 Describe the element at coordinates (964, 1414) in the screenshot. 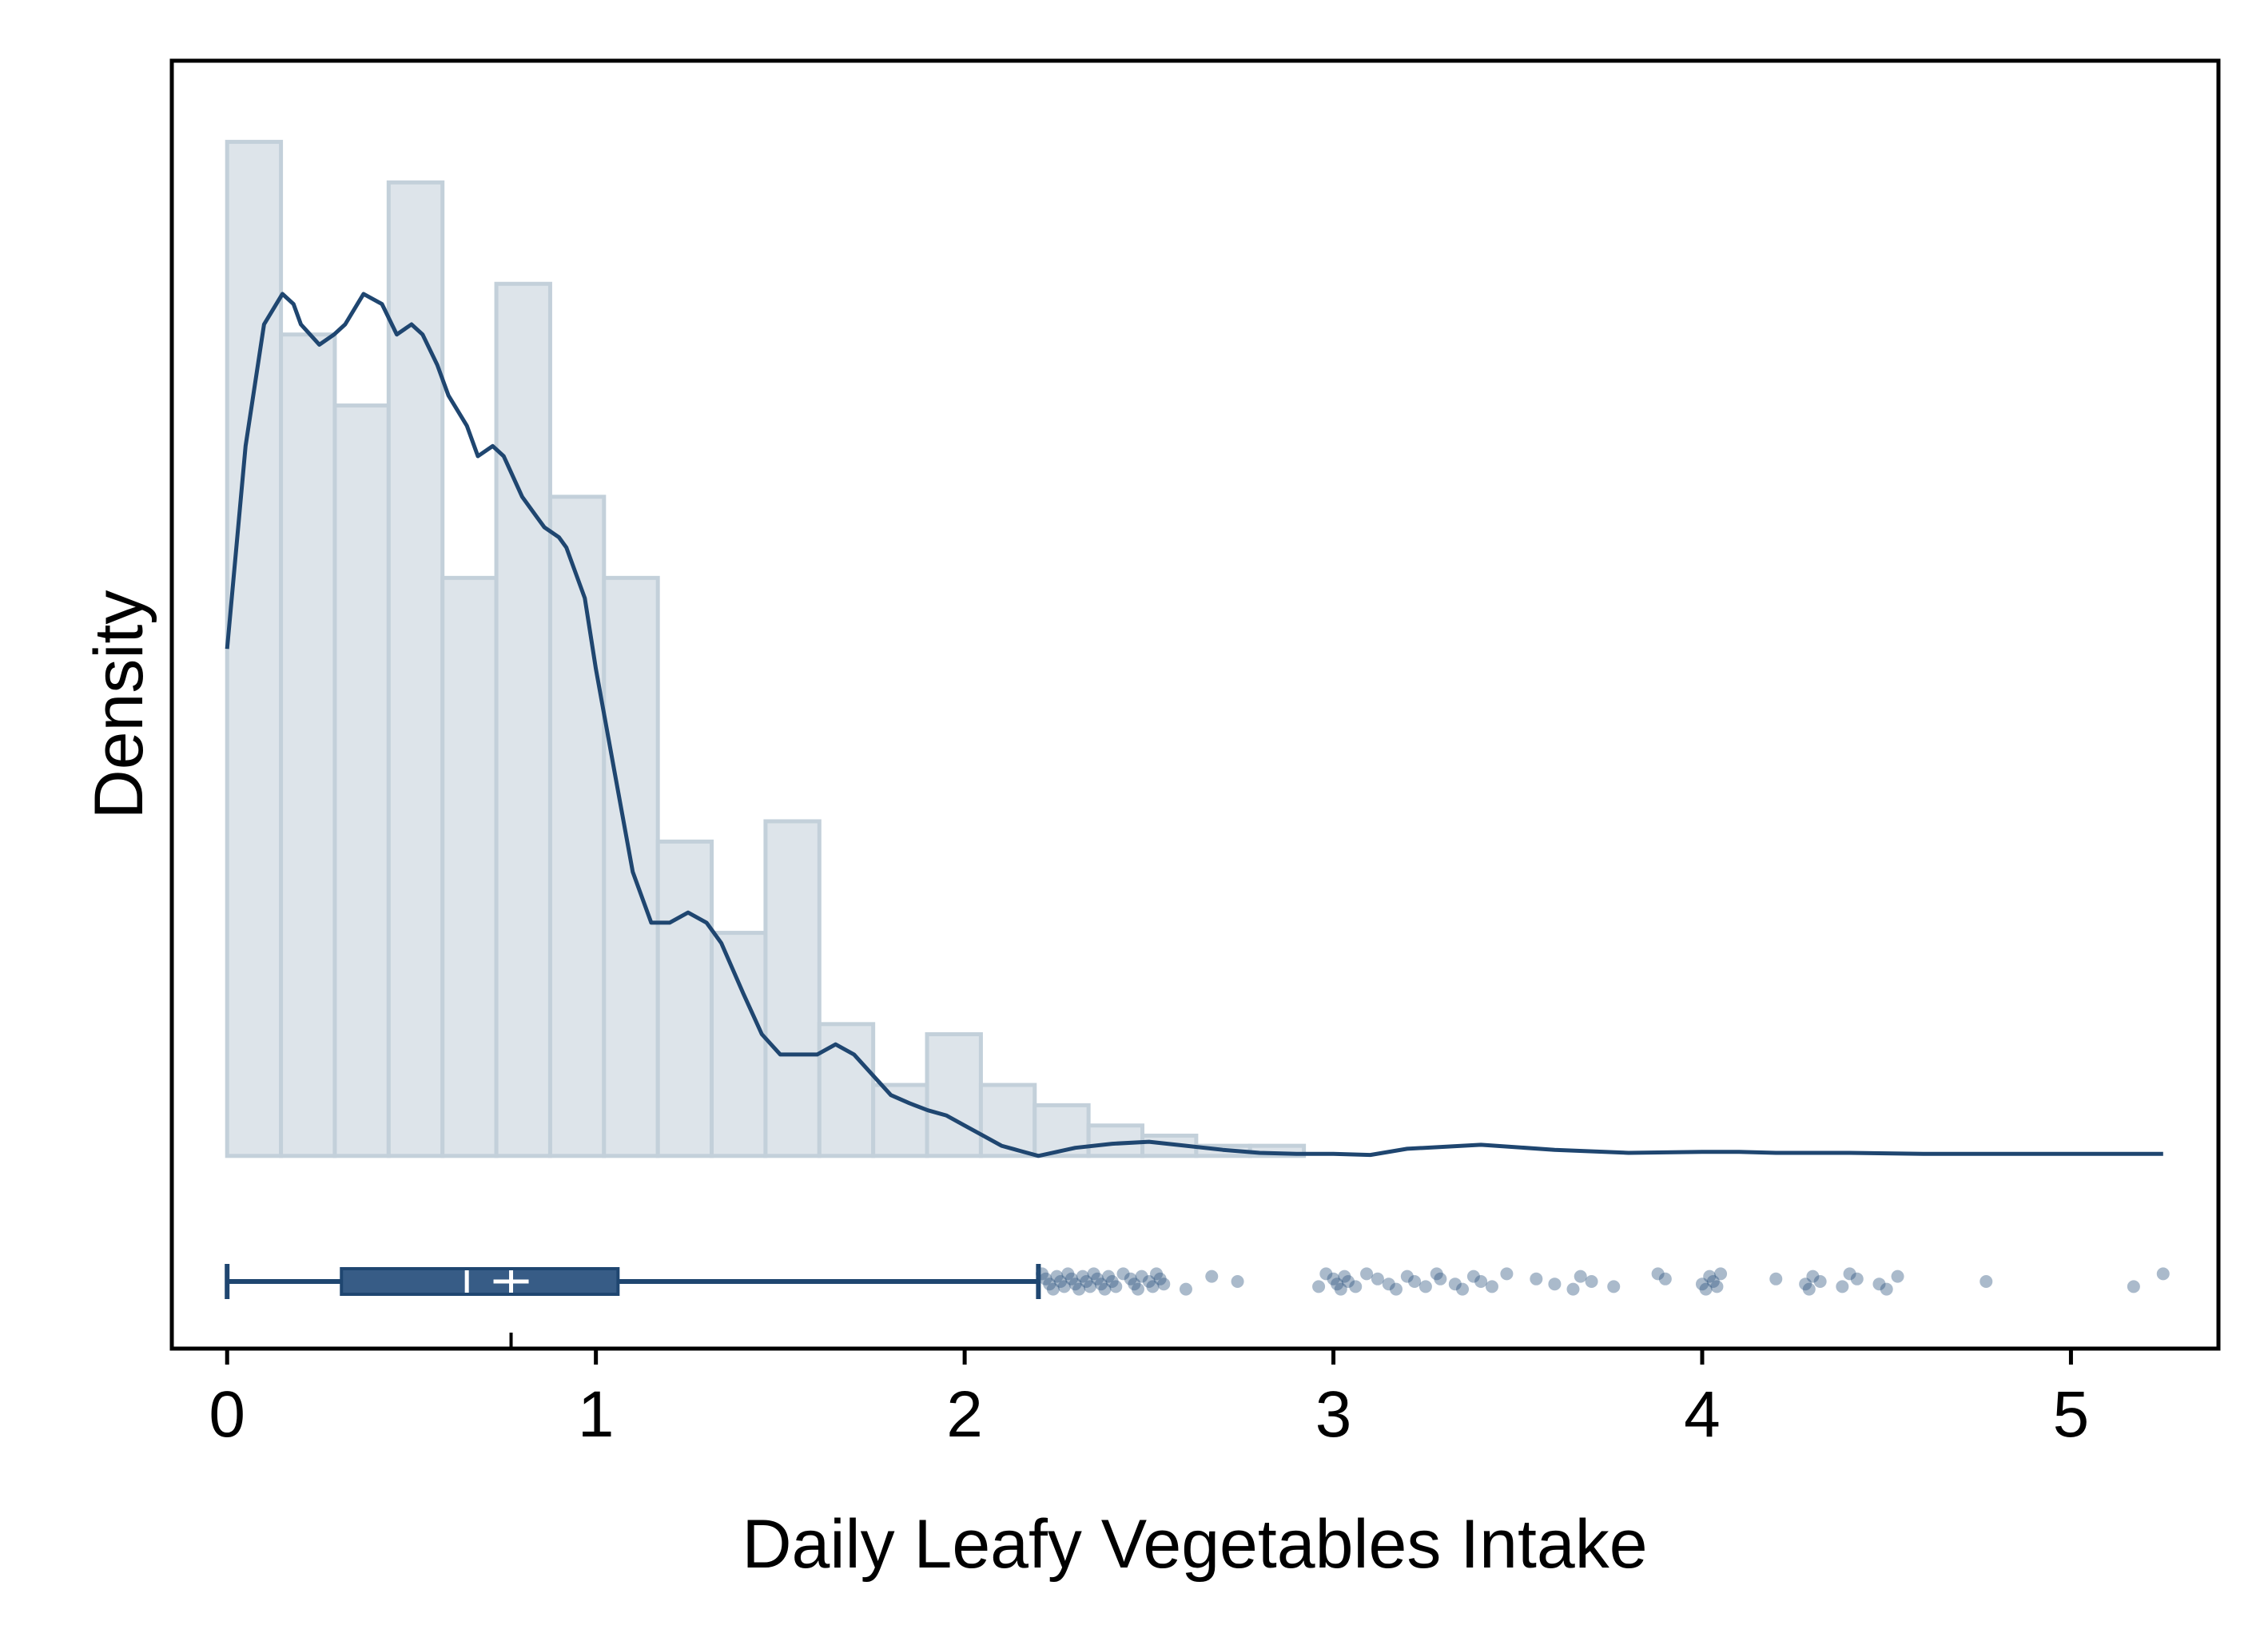

I see `x-tick-label: 2` at that location.